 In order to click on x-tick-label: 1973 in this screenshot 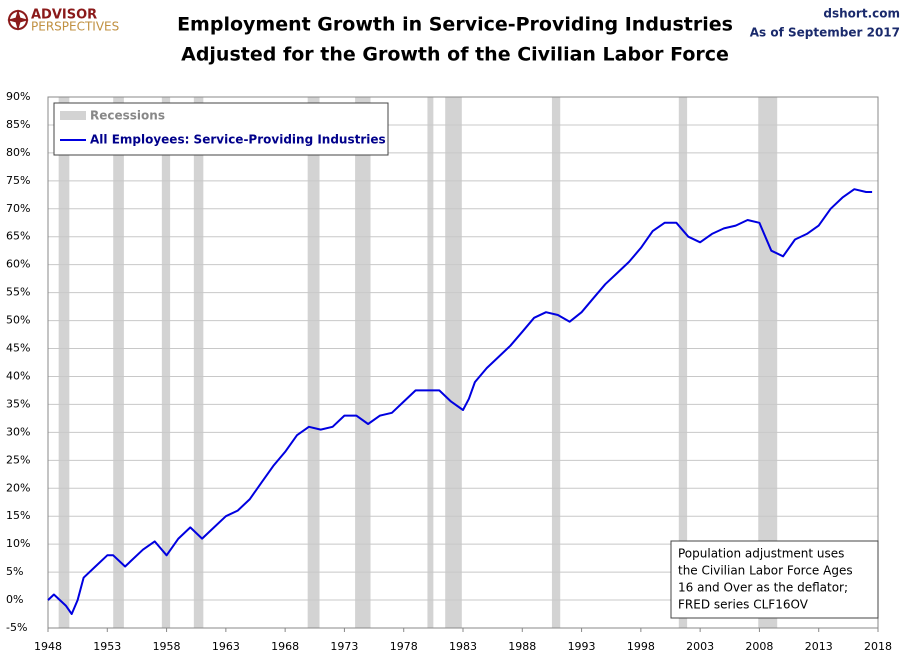, I will do `click(344, 646)`.